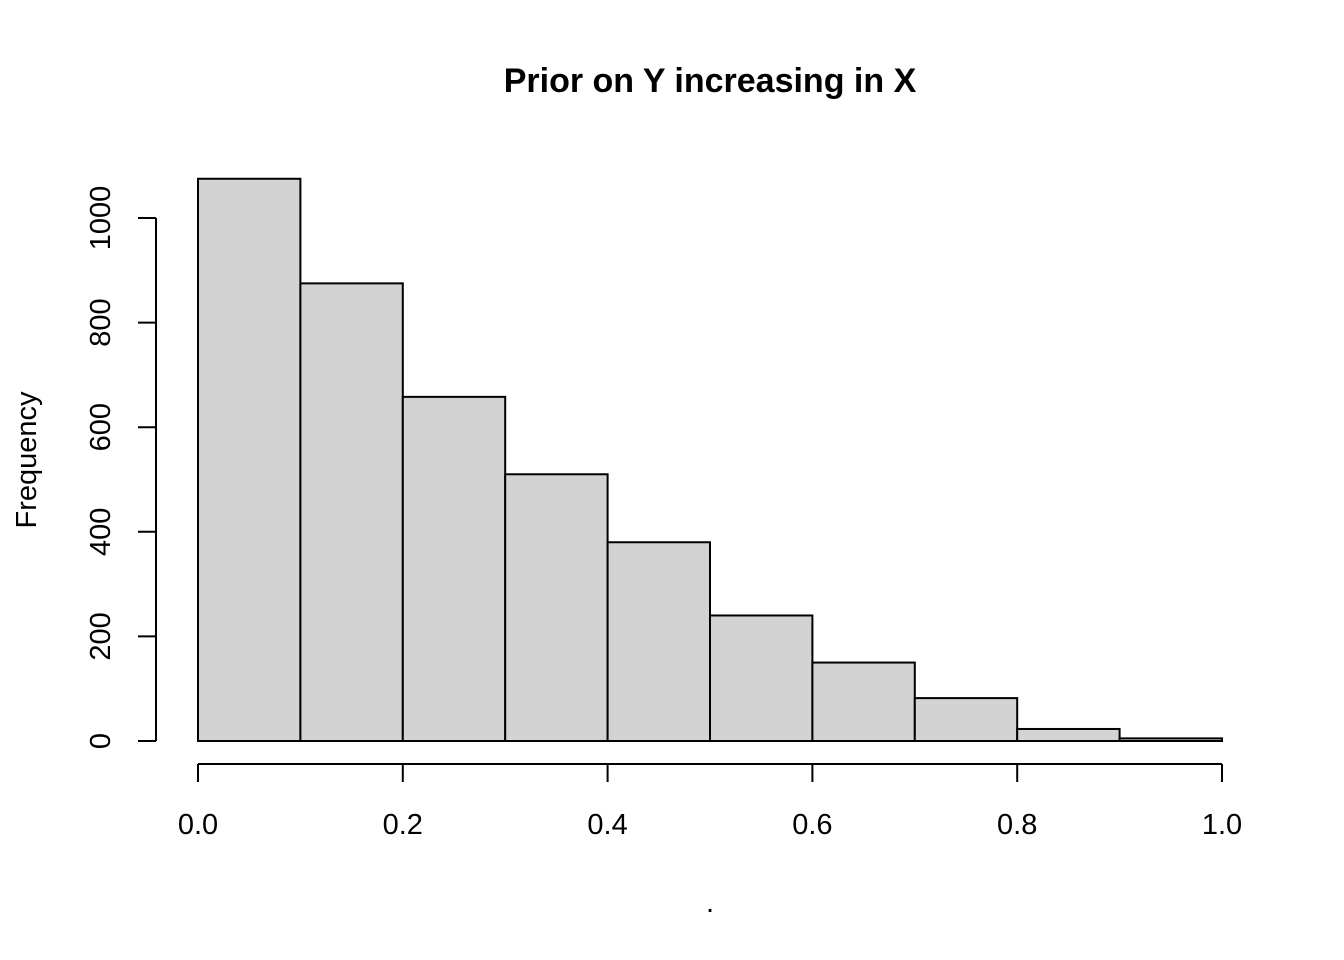 This screenshot has height=960, width=1344. What do you see at coordinates (812, 825) in the screenshot?
I see `x-tick-label-3: 0.6` at bounding box center [812, 825].